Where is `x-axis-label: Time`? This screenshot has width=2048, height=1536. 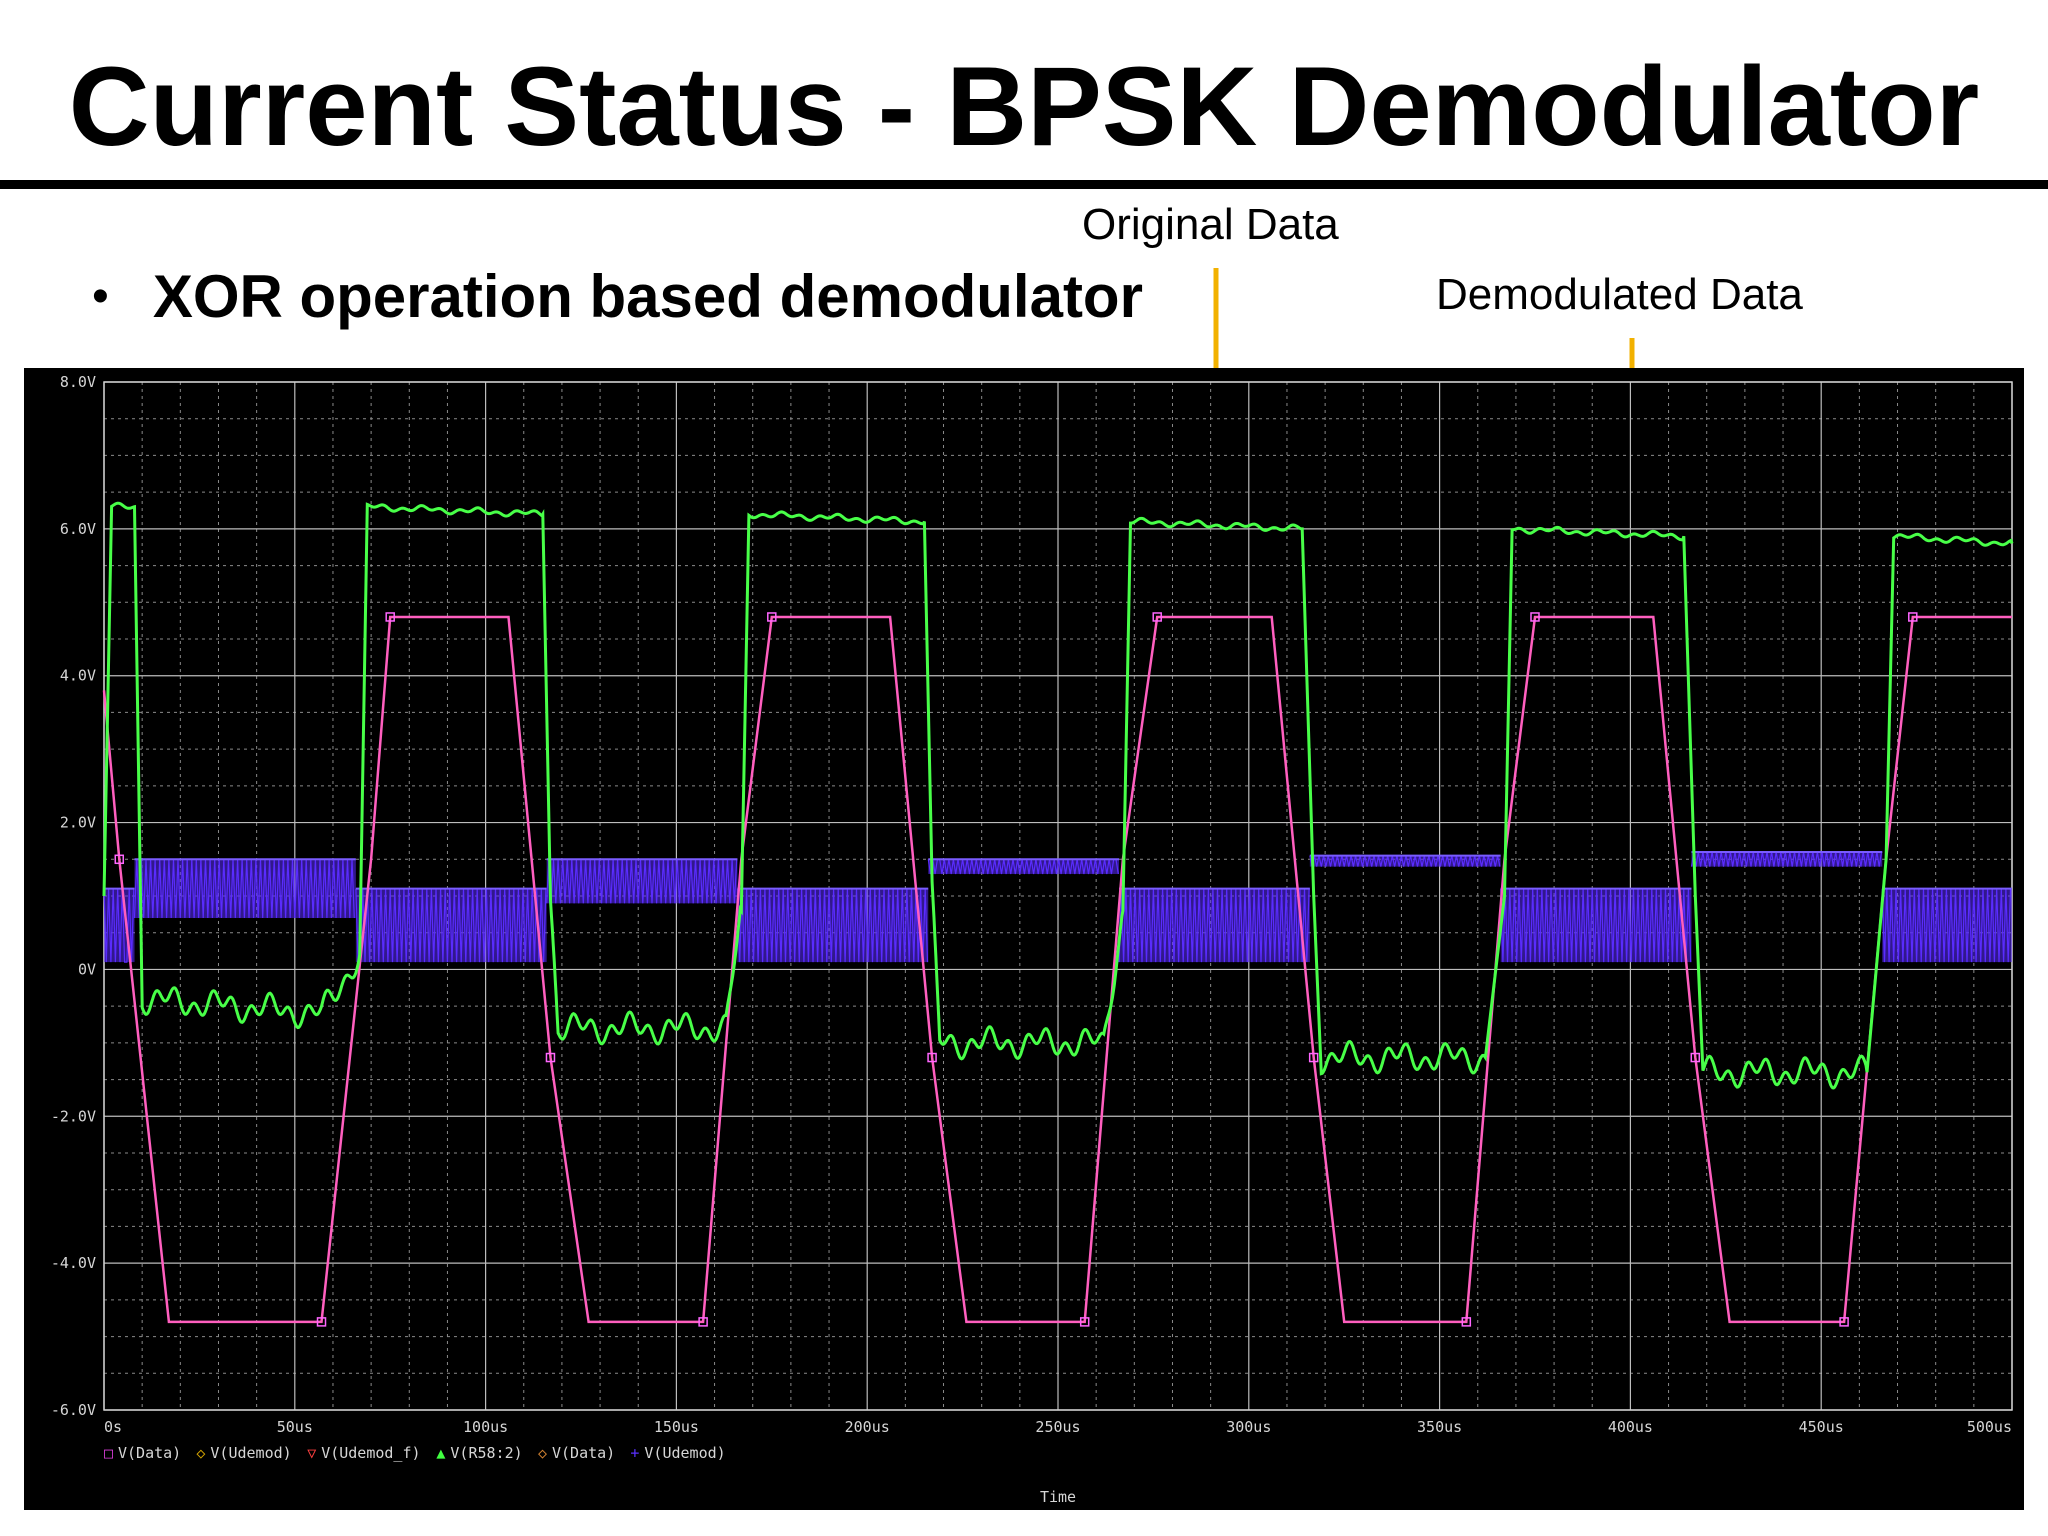 x-axis-label: Time is located at coordinates (1058, 1497).